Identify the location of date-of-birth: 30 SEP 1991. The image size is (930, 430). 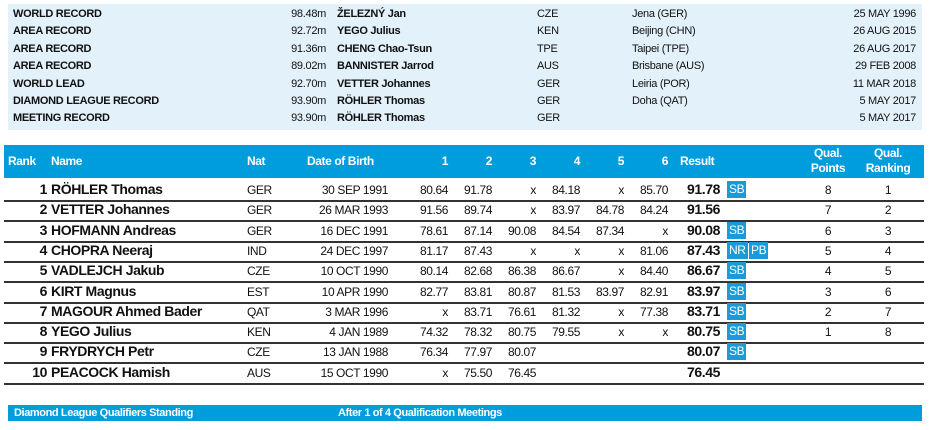
(355, 190).